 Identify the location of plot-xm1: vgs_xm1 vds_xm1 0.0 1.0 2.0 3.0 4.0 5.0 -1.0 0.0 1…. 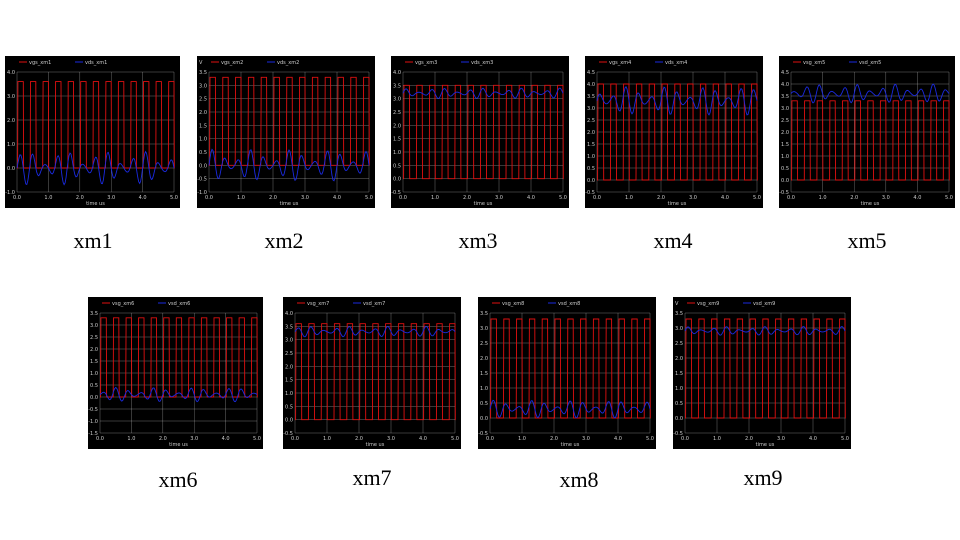
(92, 132).